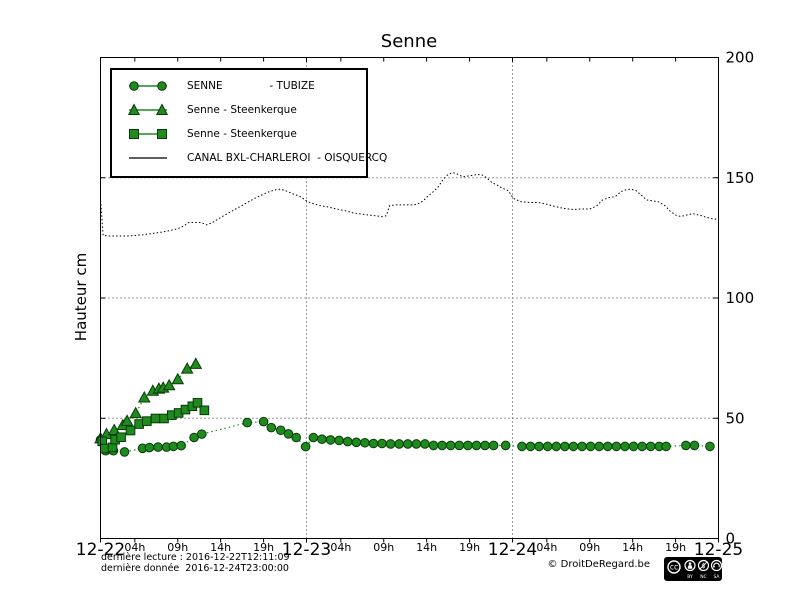 The height and width of the screenshot is (600, 800). I want to click on last-data-text: dernière donnée 2016-12-24T23:00:00, so click(195, 568).